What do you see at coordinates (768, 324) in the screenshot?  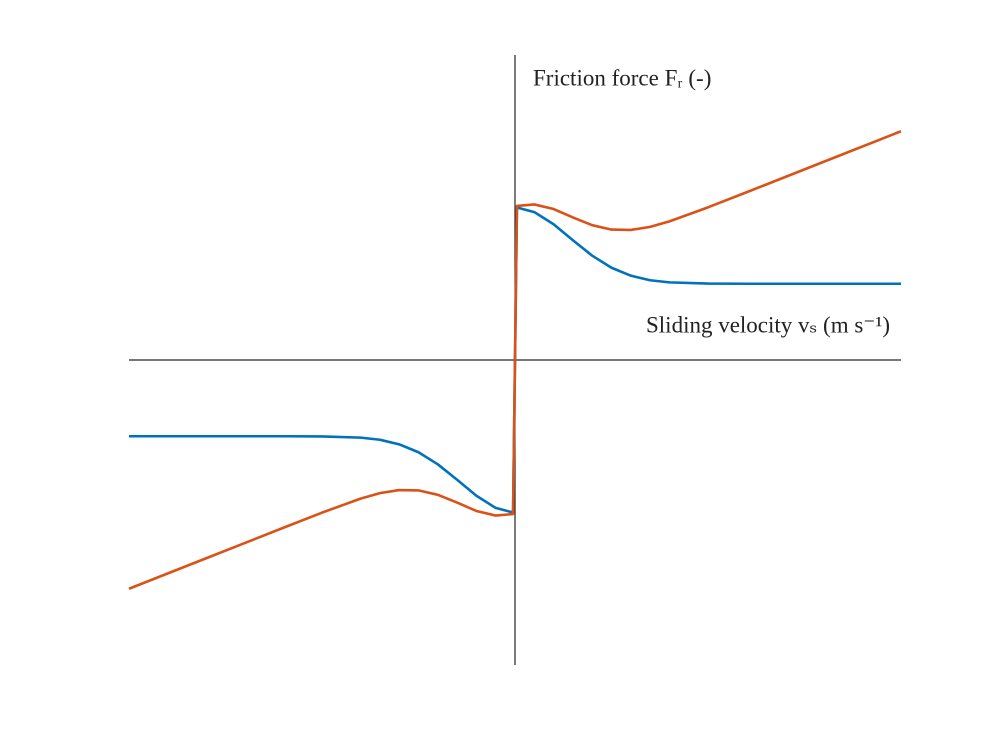 I see `x-axis-label: Sliding velocity vₛ (m s⁻¹)` at bounding box center [768, 324].